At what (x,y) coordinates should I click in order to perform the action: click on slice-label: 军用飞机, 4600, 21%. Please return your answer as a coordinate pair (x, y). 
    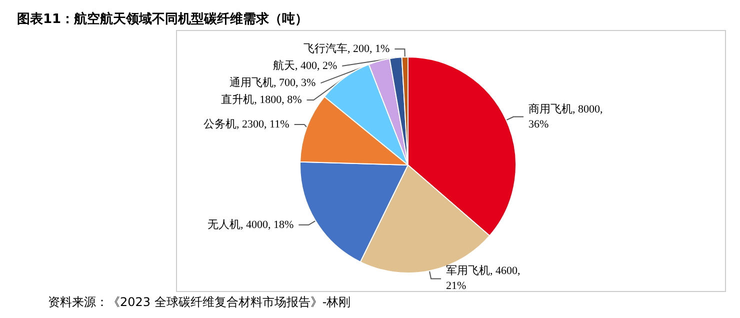
    Looking at the image, I should click on (485, 278).